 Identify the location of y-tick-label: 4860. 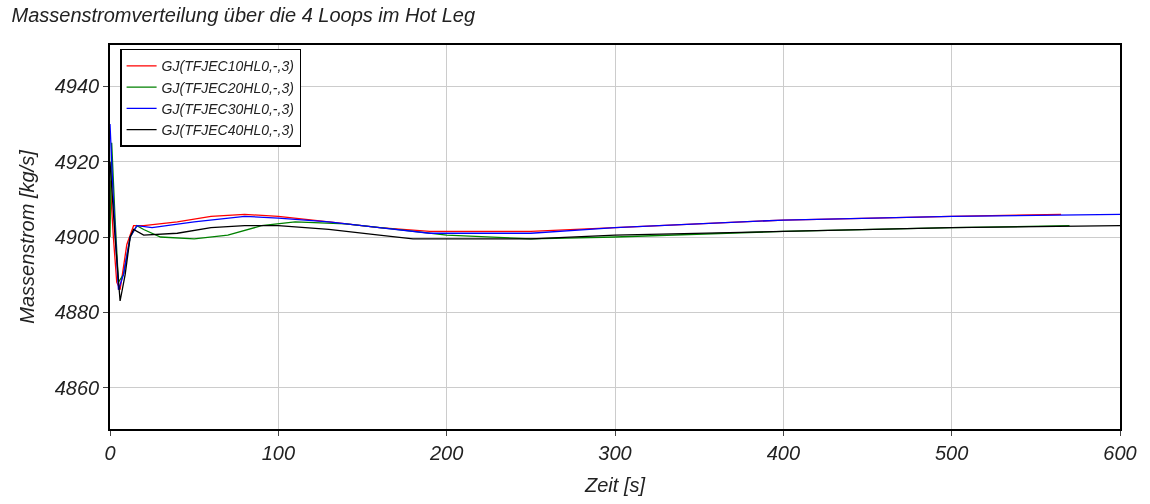
(77, 387).